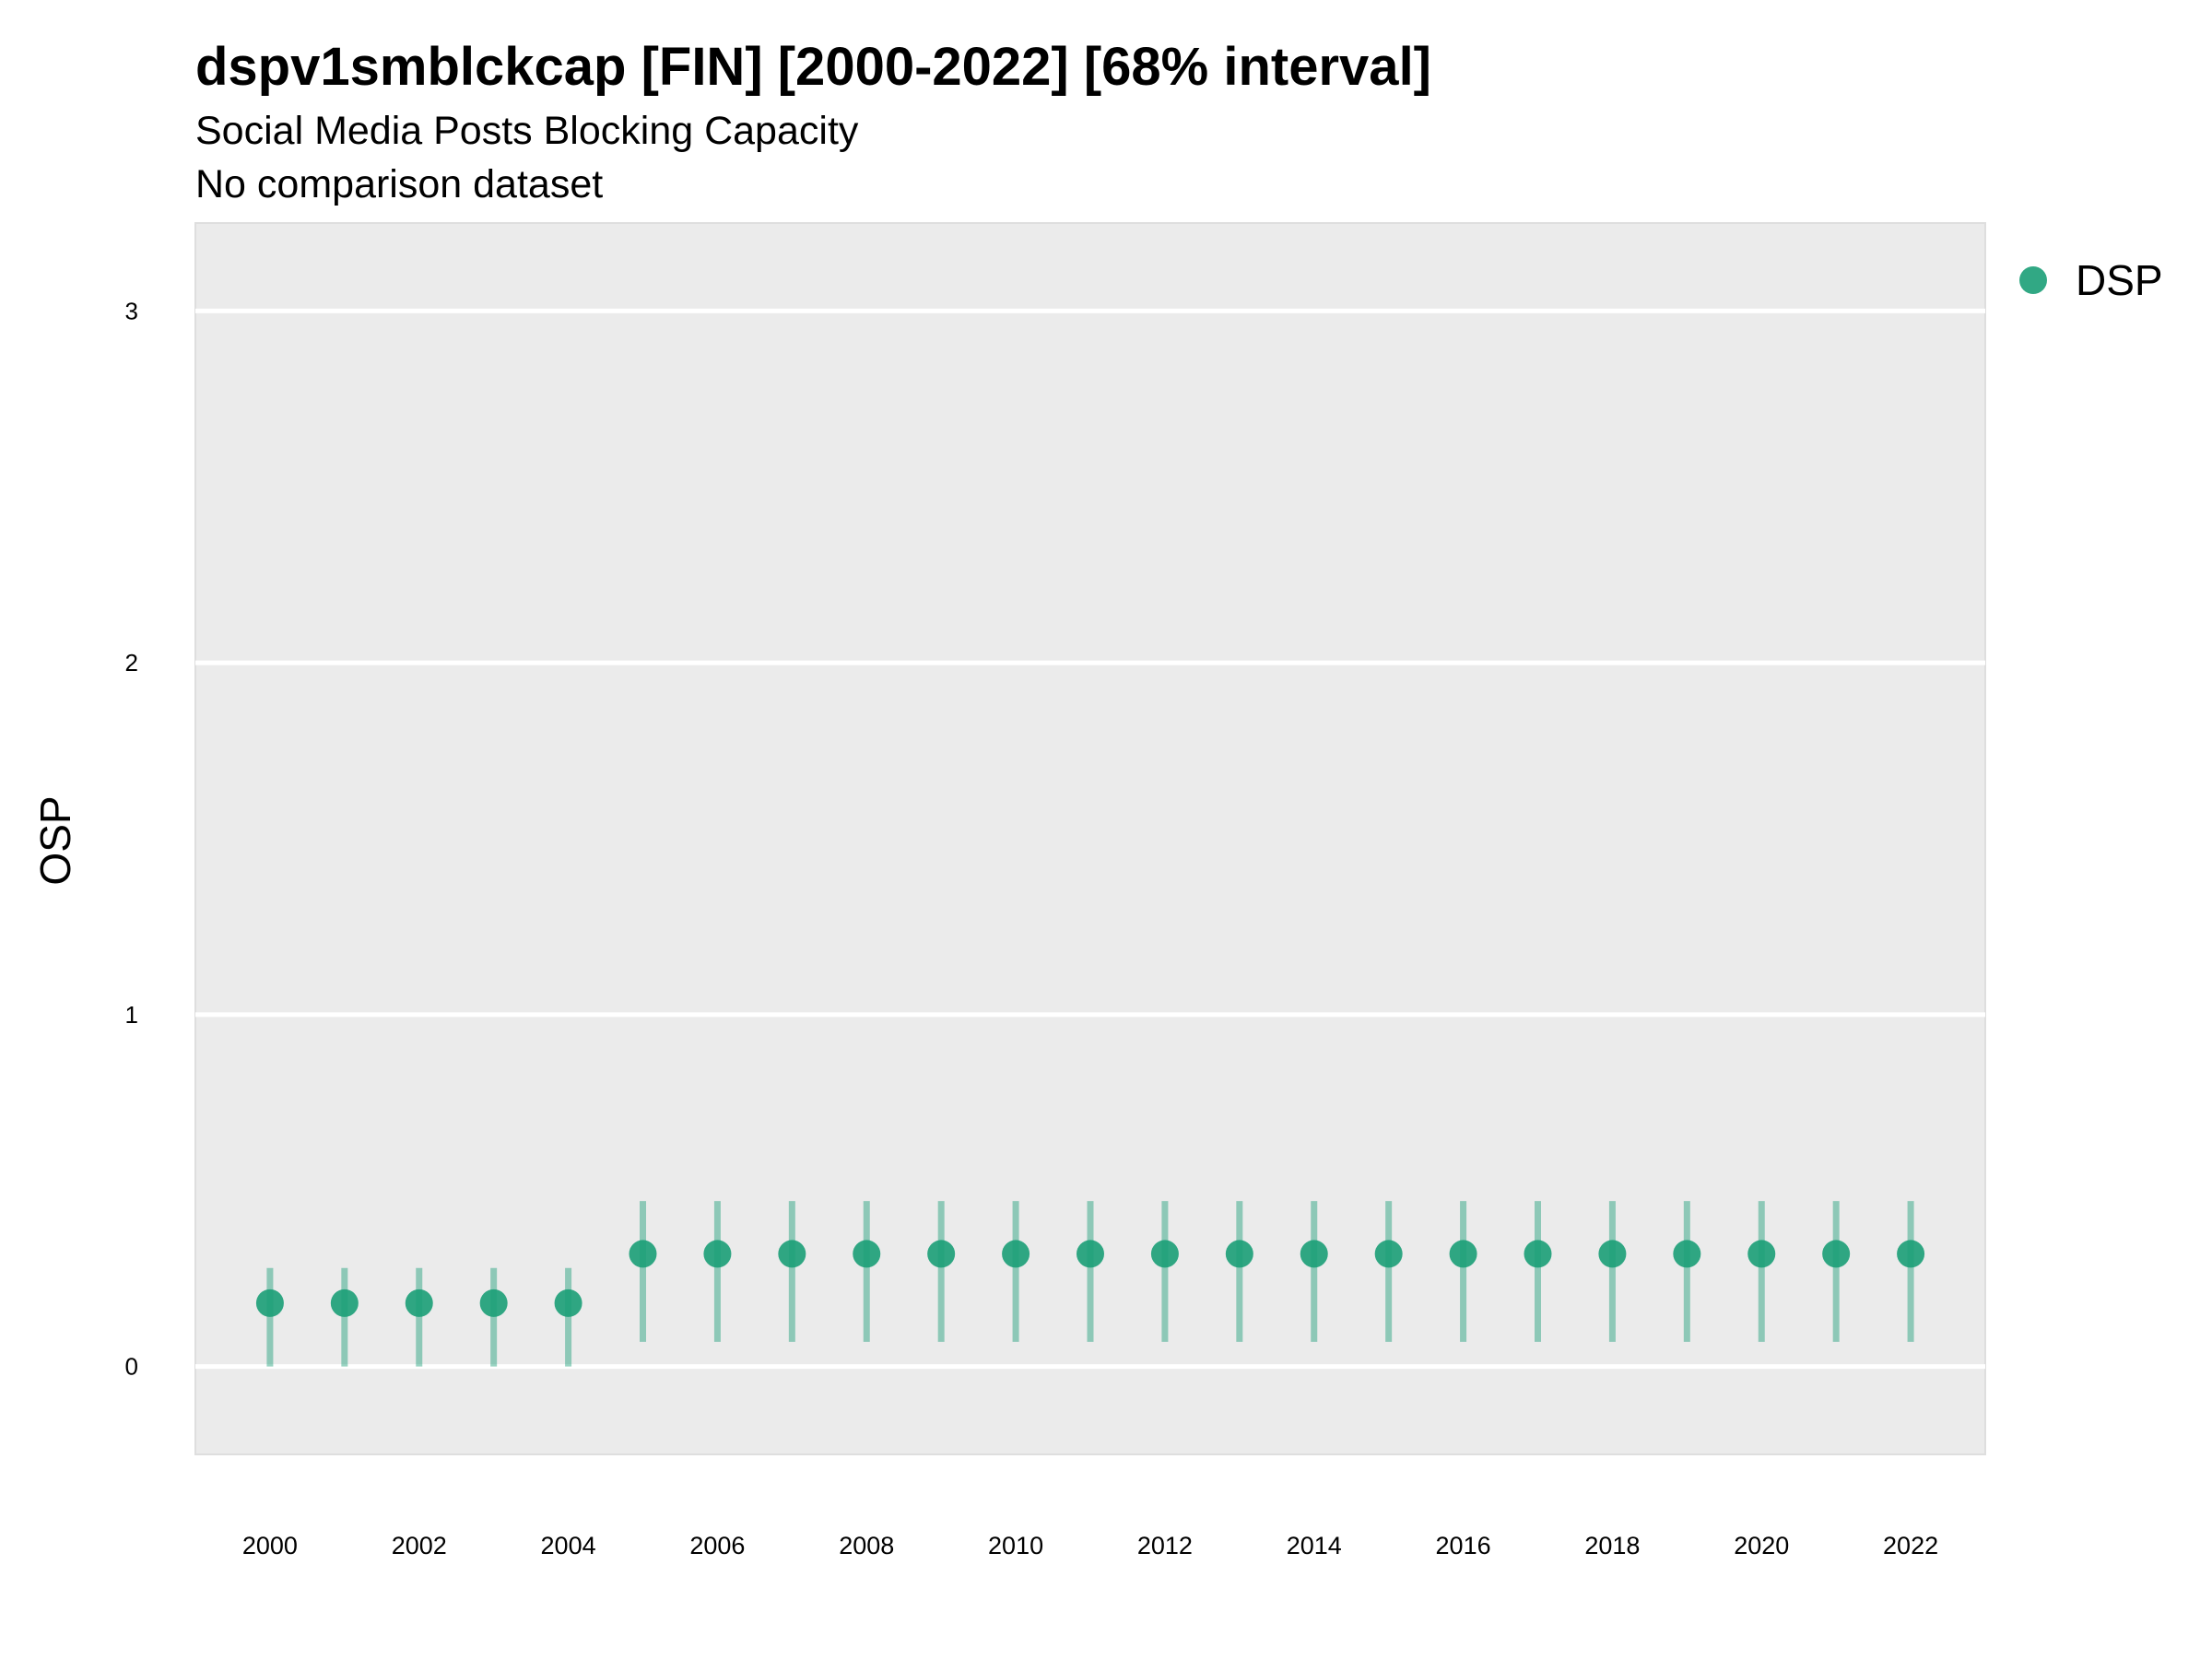 Image resolution: width=2212 pixels, height=1659 pixels. What do you see at coordinates (131, 838) in the screenshot?
I see `y-tick-labels: 0 1 2 3` at bounding box center [131, 838].